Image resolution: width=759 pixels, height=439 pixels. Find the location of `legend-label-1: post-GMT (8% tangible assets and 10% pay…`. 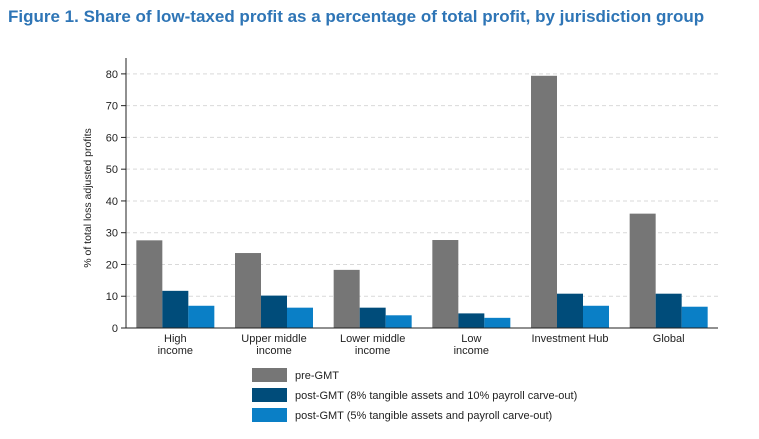

legend-label-1: post-GMT (8% tangible assets and 10% pay… is located at coordinates (436, 396).